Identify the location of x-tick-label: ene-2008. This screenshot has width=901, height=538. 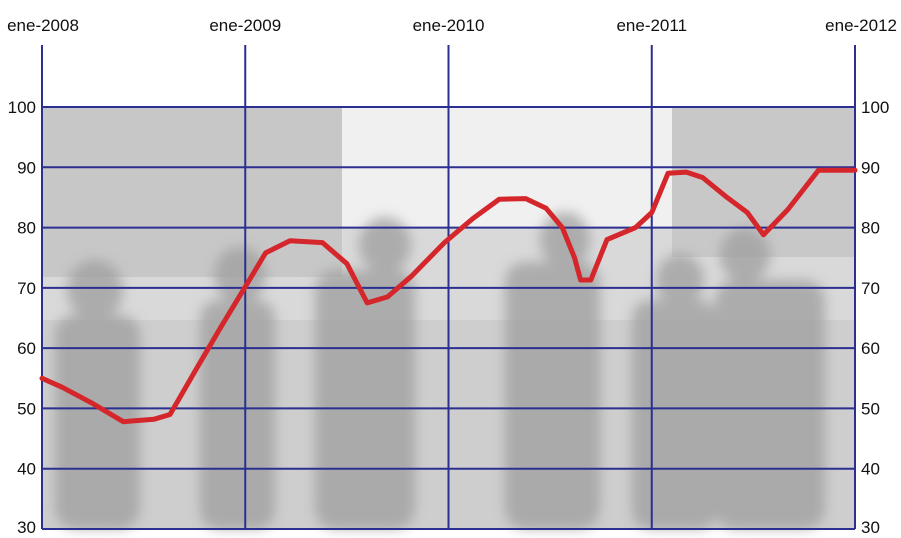
(43, 25).